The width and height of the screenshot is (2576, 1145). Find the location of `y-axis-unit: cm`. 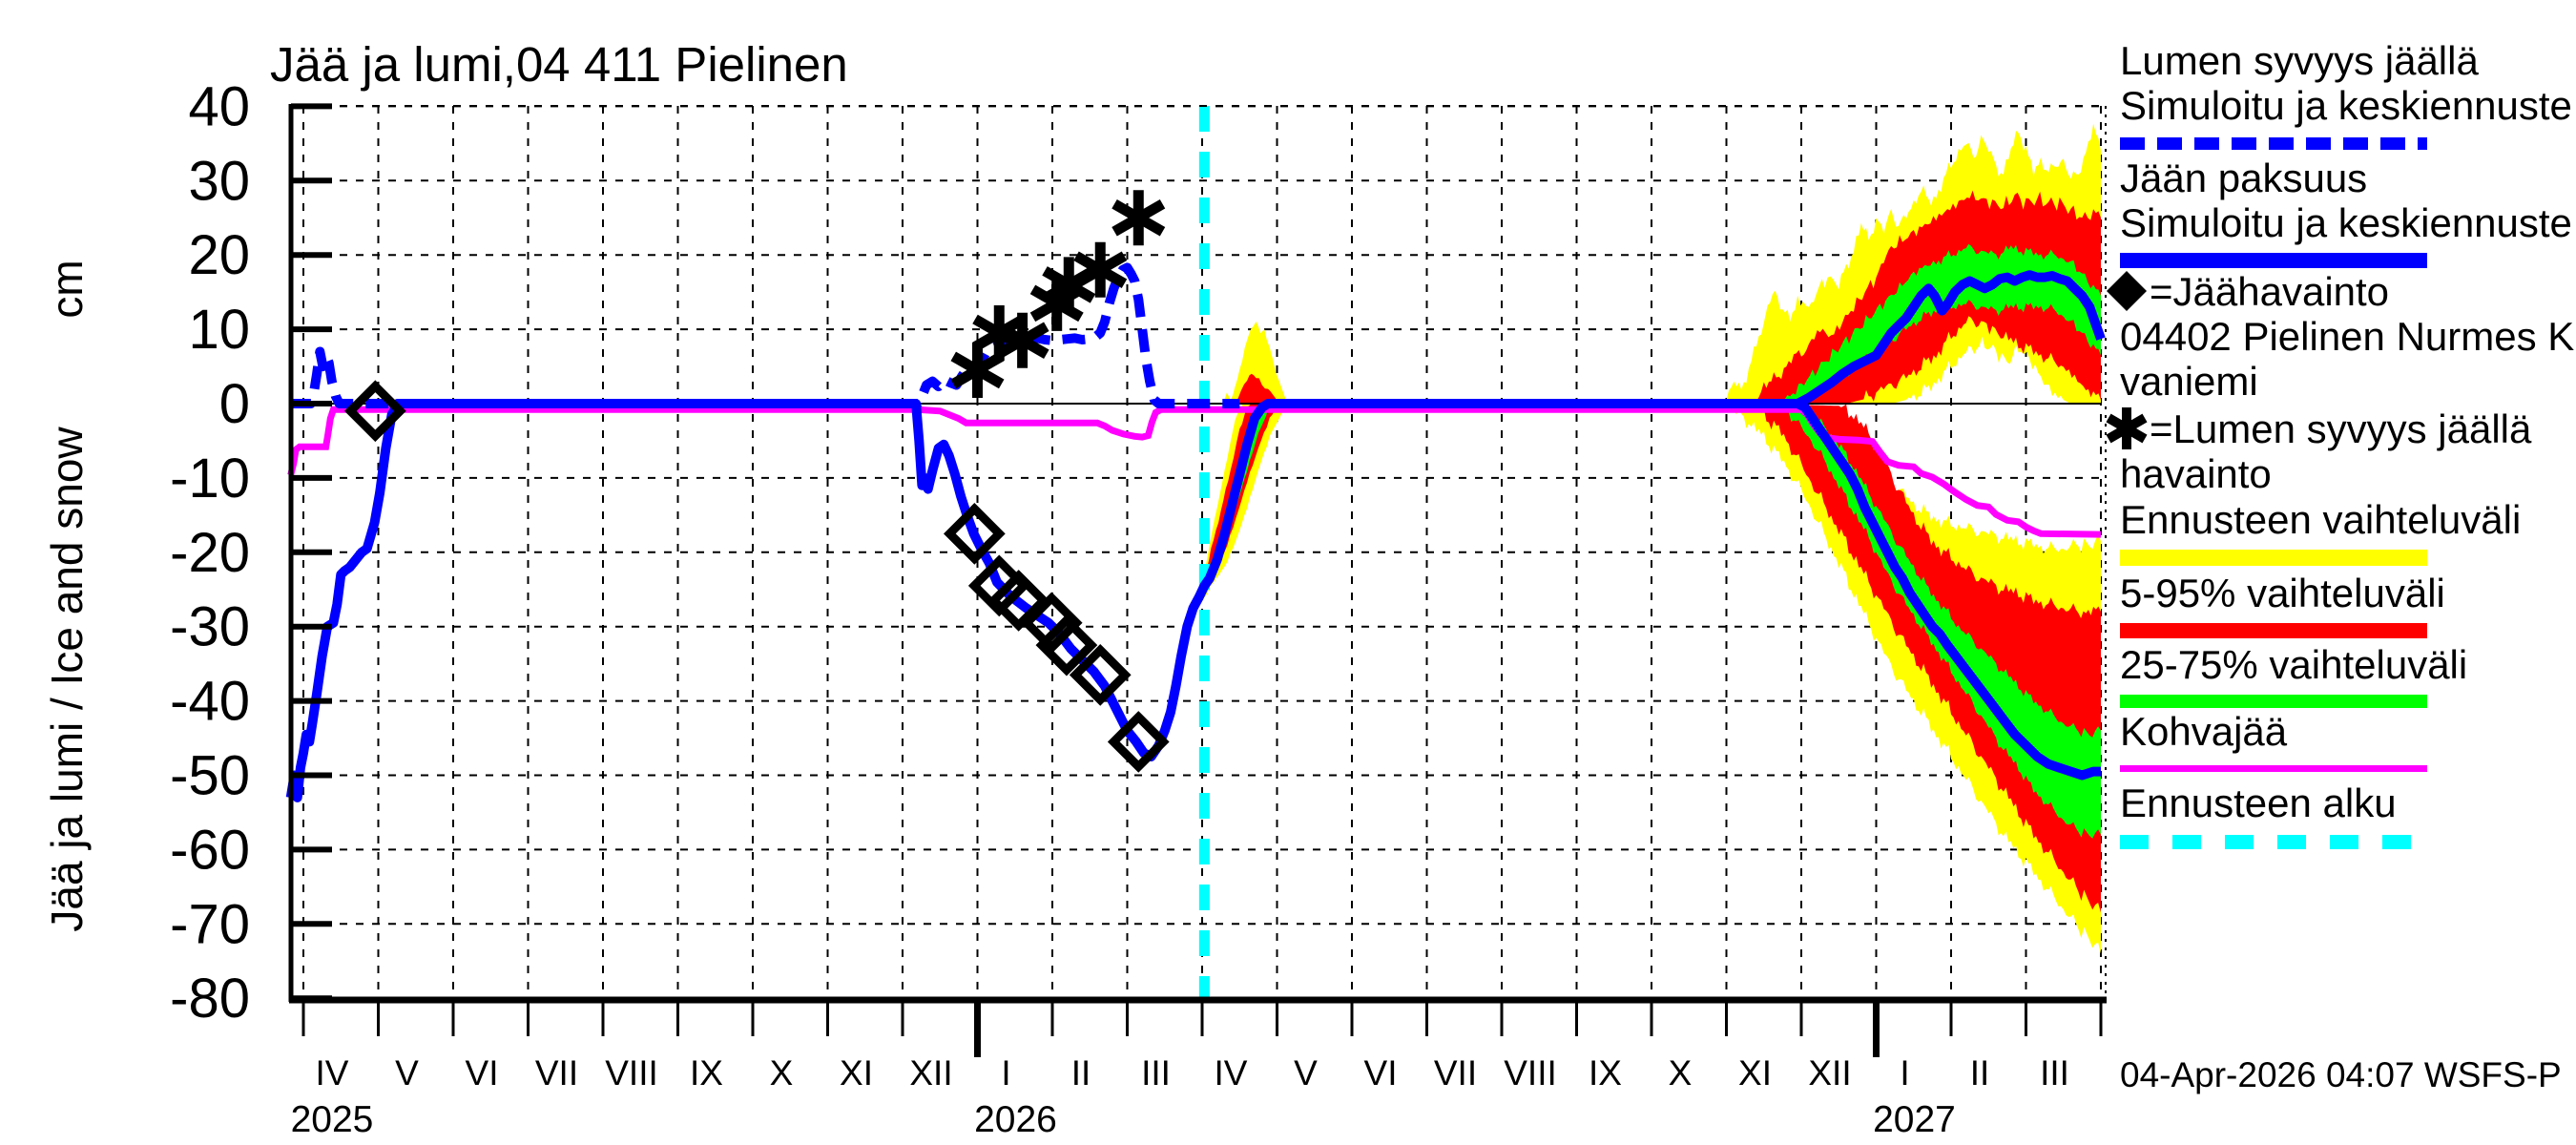

y-axis-unit: cm is located at coordinates (67, 289).